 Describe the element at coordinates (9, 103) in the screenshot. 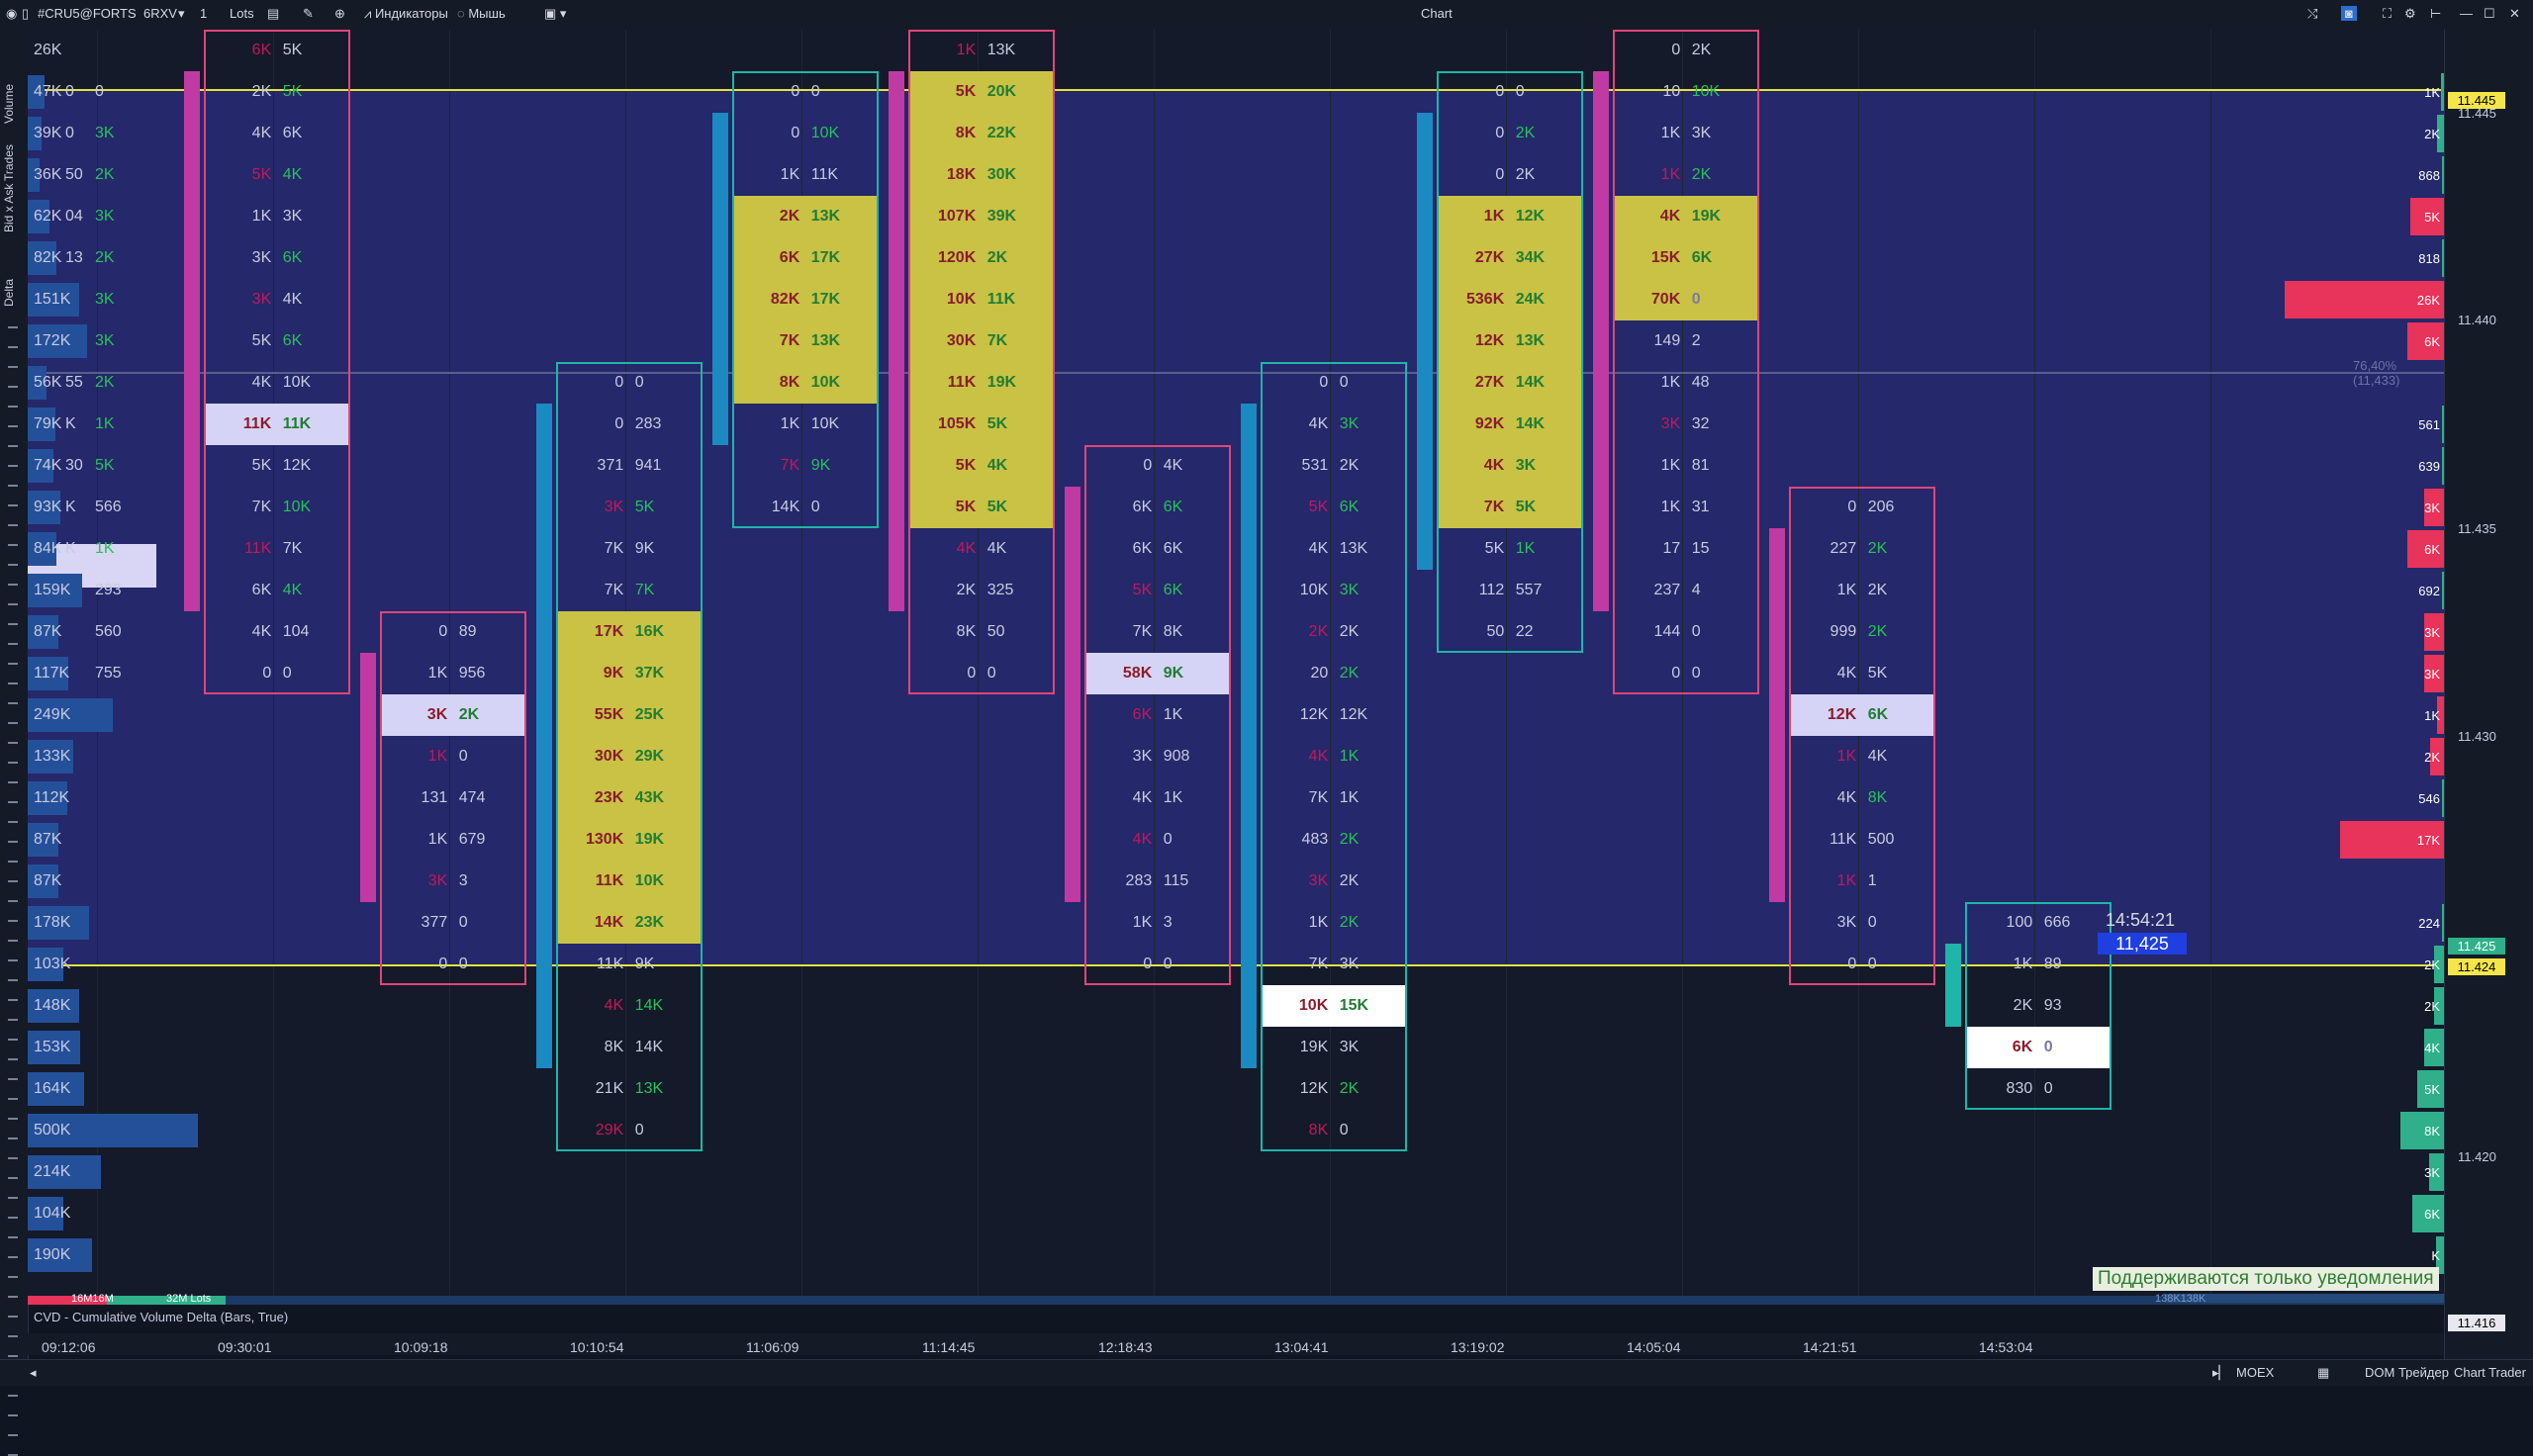

I see `side-tab-0: Volume` at that location.